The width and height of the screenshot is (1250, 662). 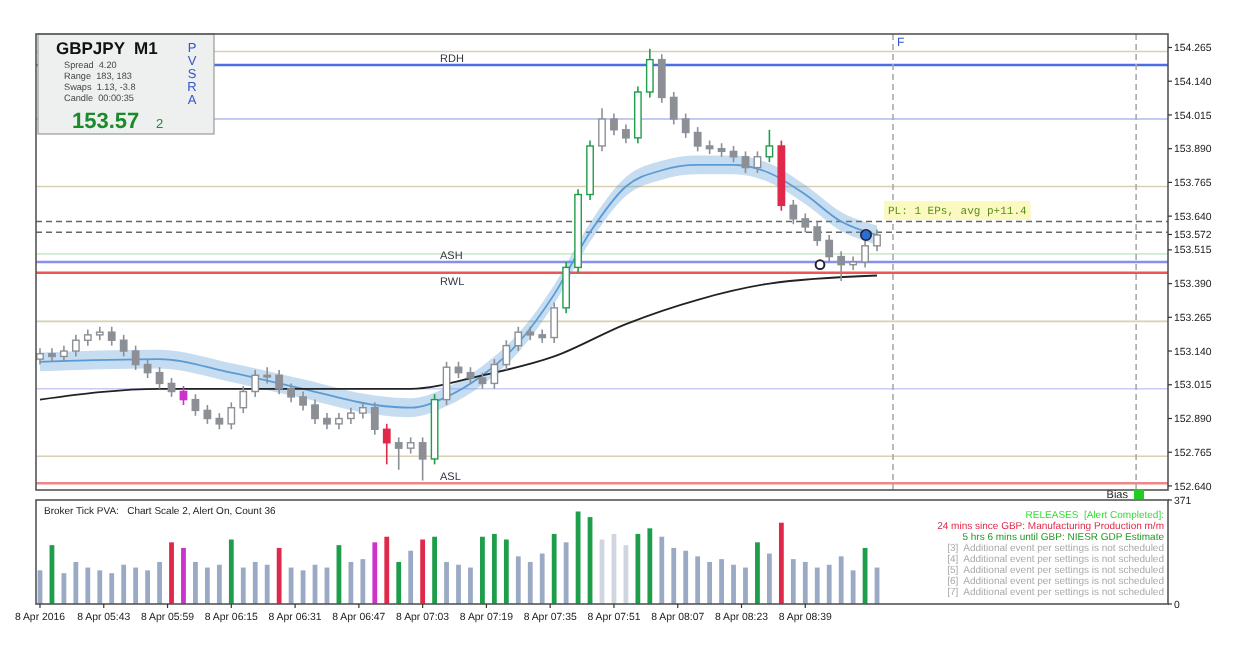 I want to click on annotation: GBPJPY M1, so click(x=107, y=48).